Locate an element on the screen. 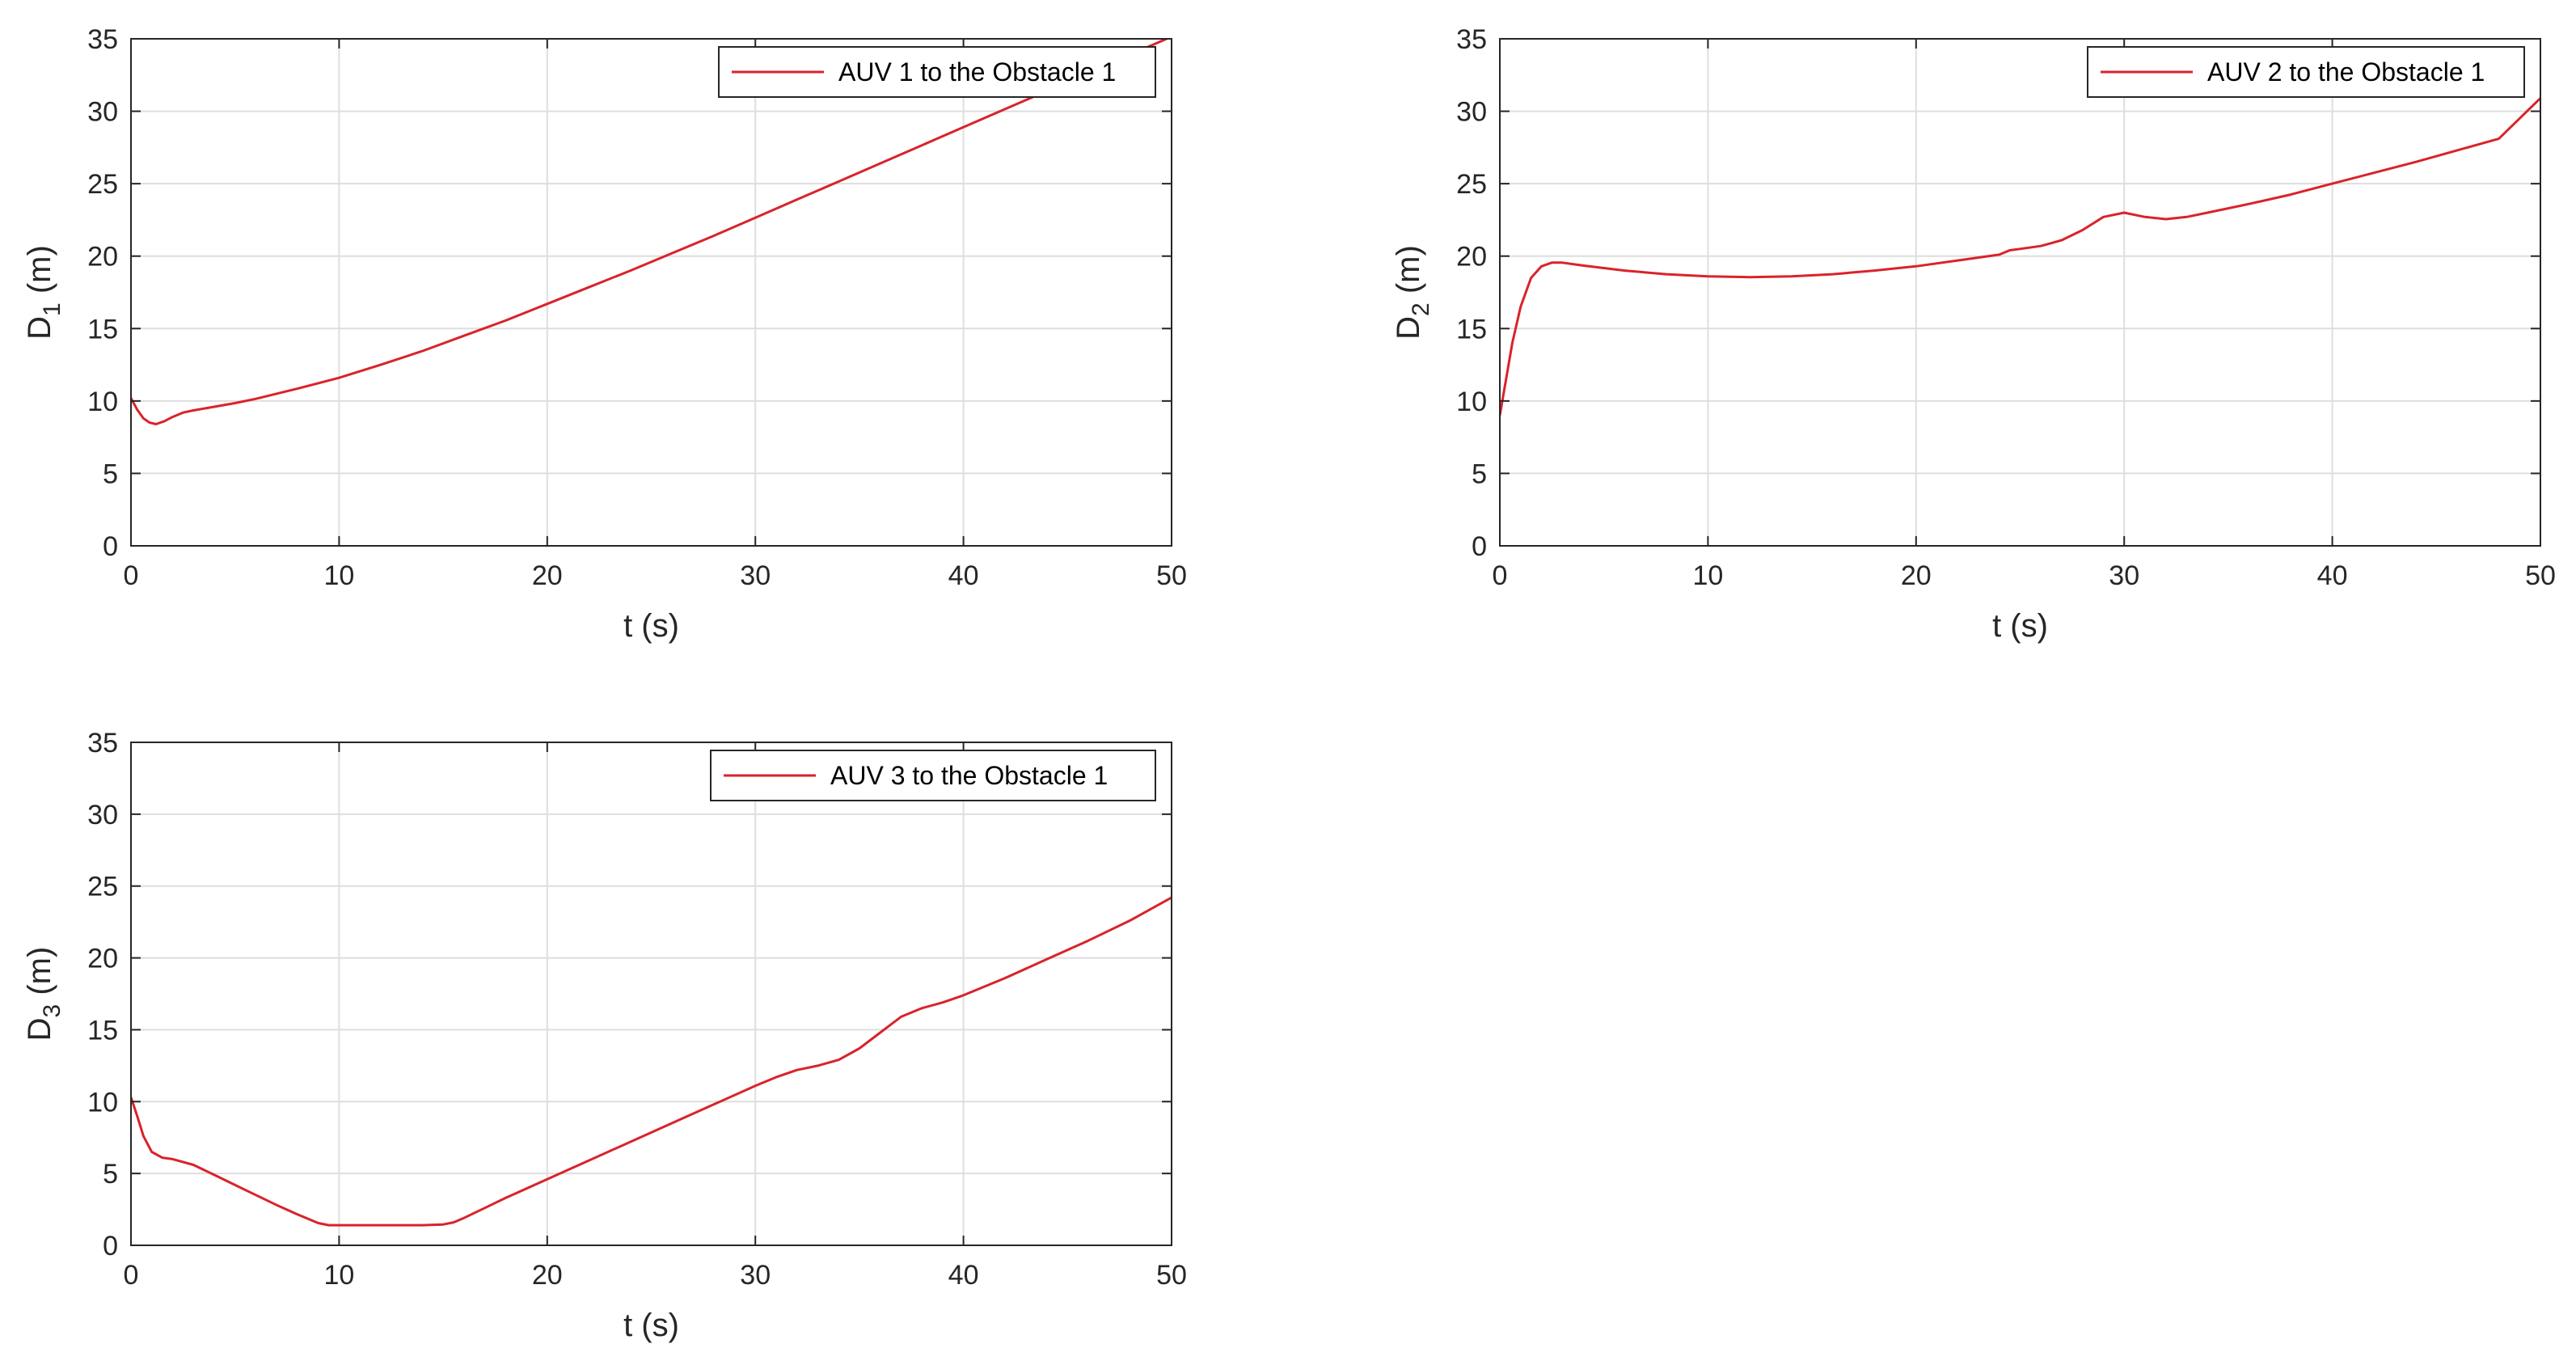 Image resolution: width=2576 pixels, height=1365 pixels. legend: AUV 1 to the Obstacle 1 is located at coordinates (937, 72).